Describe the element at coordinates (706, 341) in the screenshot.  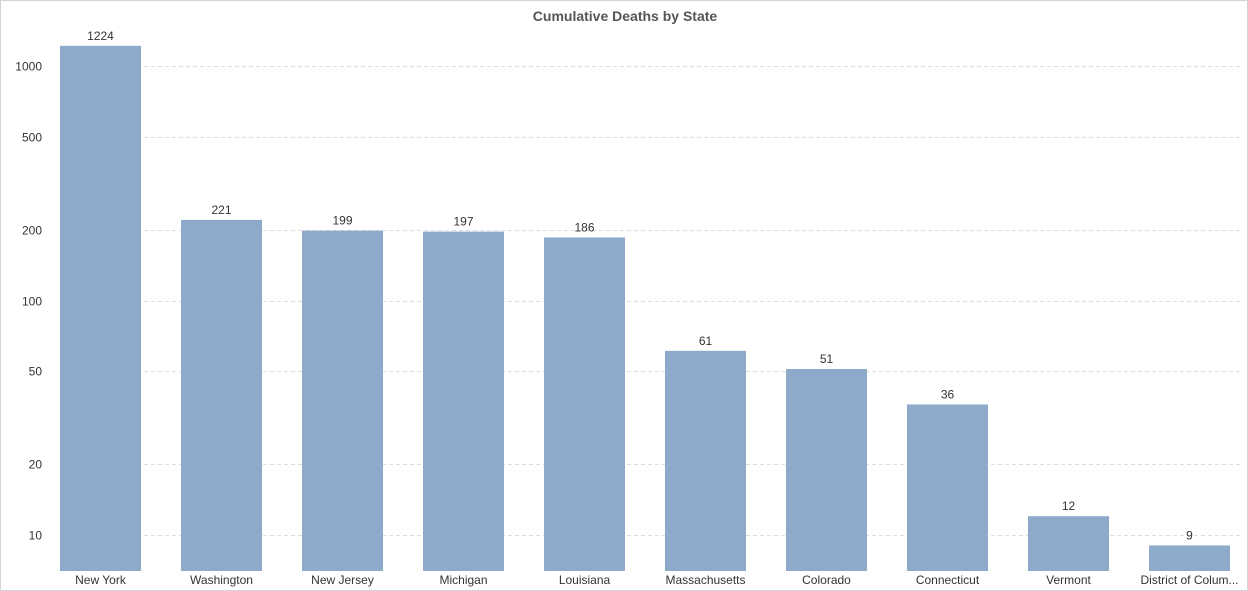
I see `data-label: 61` at that location.